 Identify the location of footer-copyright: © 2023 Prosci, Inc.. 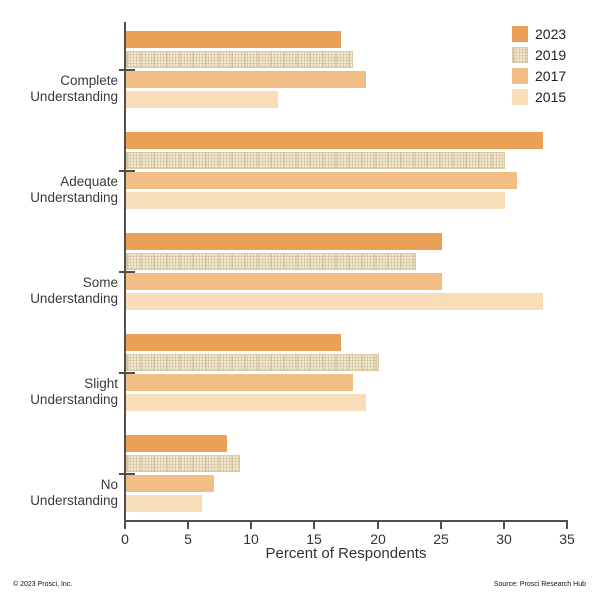
(43, 584).